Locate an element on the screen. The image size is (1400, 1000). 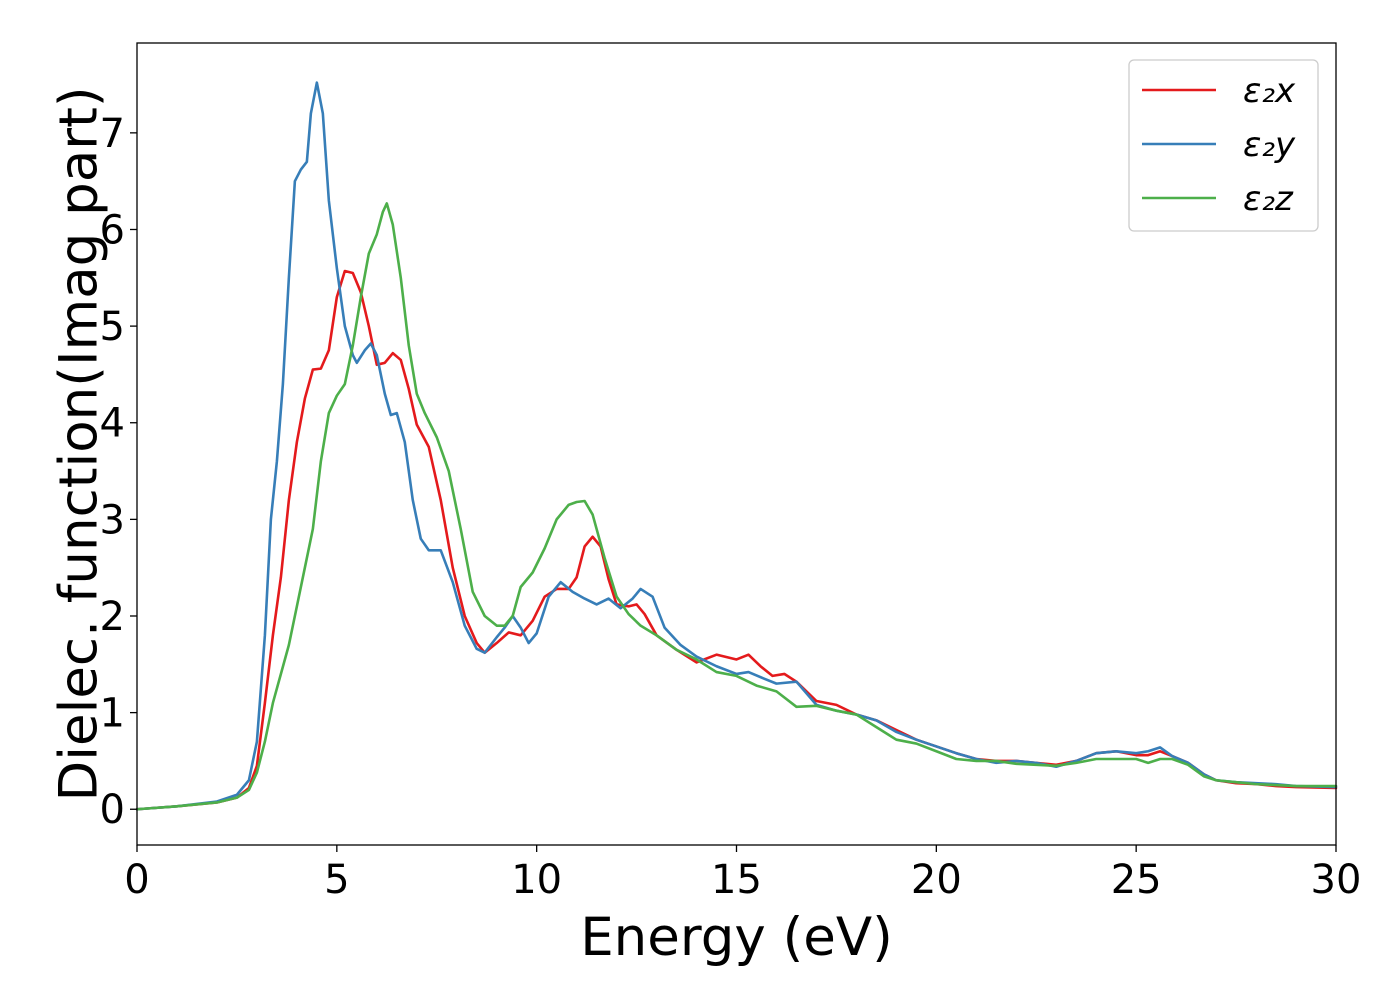
x-tick-label: 5 is located at coordinates (336, 880).